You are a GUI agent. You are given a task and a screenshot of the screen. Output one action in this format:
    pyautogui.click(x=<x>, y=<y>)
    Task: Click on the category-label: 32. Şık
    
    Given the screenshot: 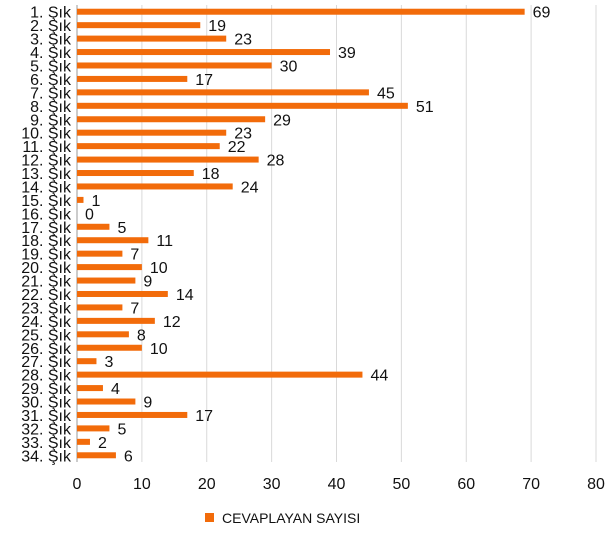 What is the action you would take?
    pyautogui.click(x=46, y=429)
    